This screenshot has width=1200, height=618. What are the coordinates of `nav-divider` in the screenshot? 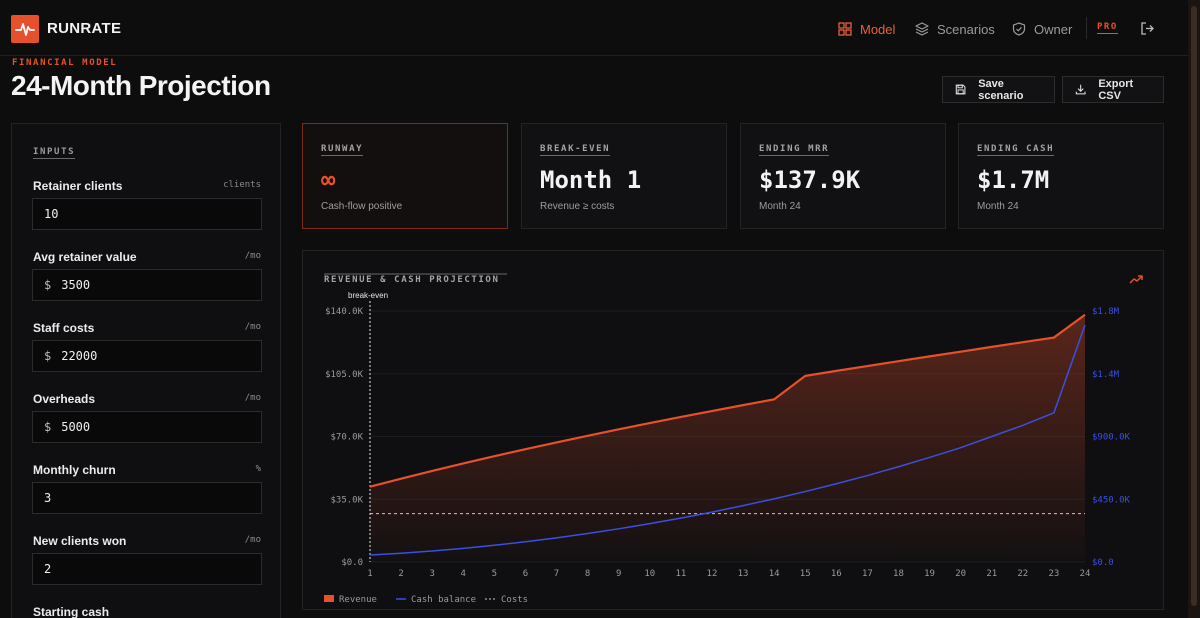 It's located at (1086, 28).